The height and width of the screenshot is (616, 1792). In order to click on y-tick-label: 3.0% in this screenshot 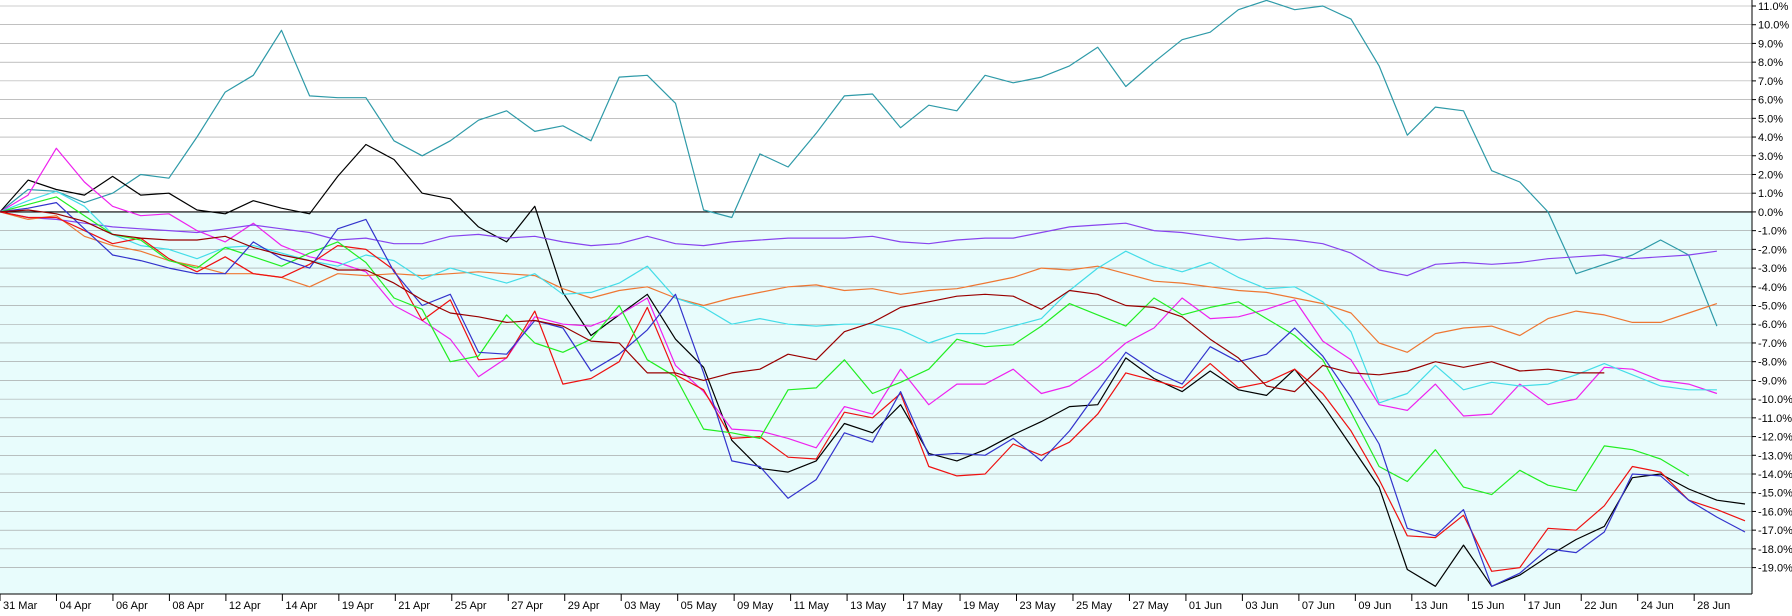, I will do `click(1770, 157)`.